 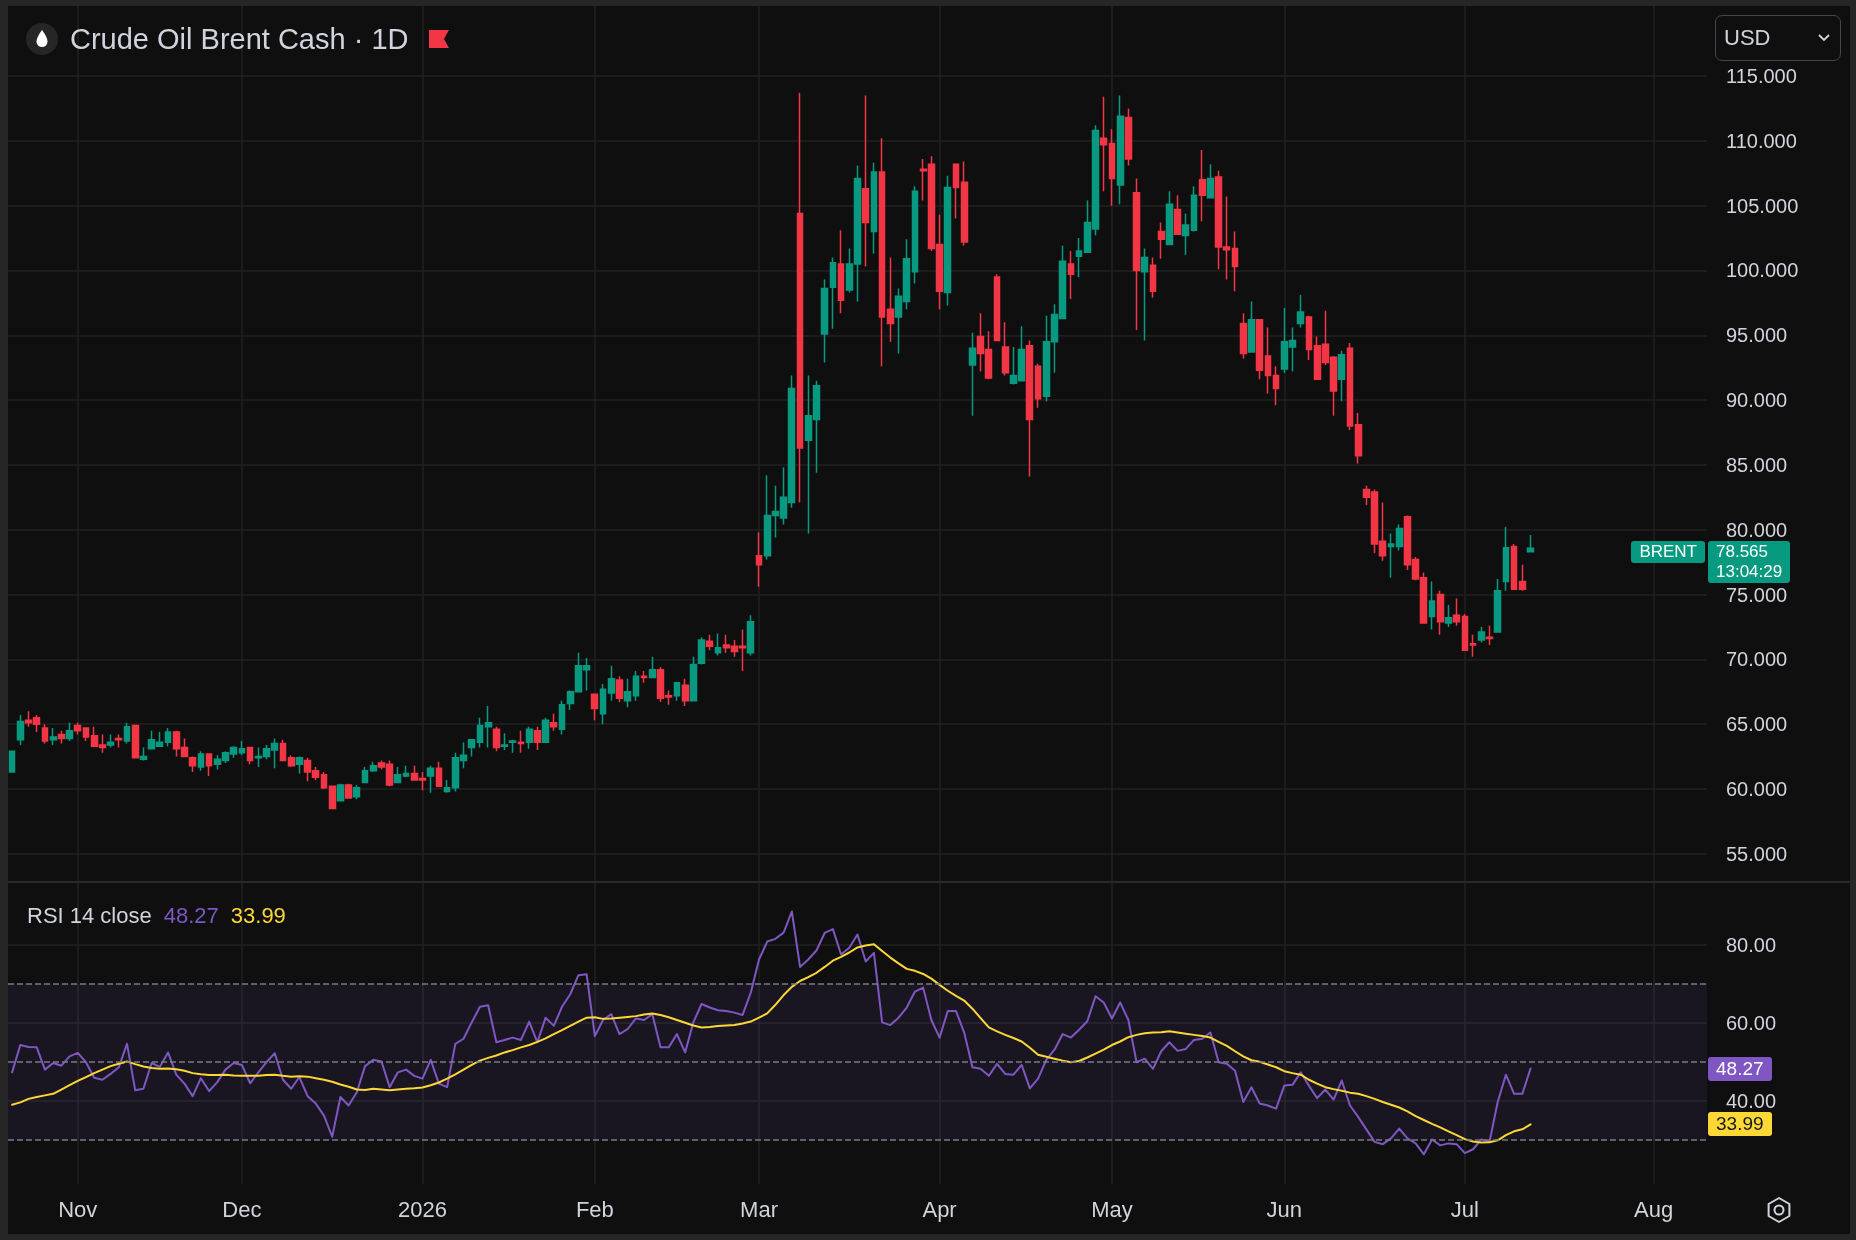 What do you see at coordinates (242, 1209) in the screenshot?
I see `x-tick-label: Dec` at bounding box center [242, 1209].